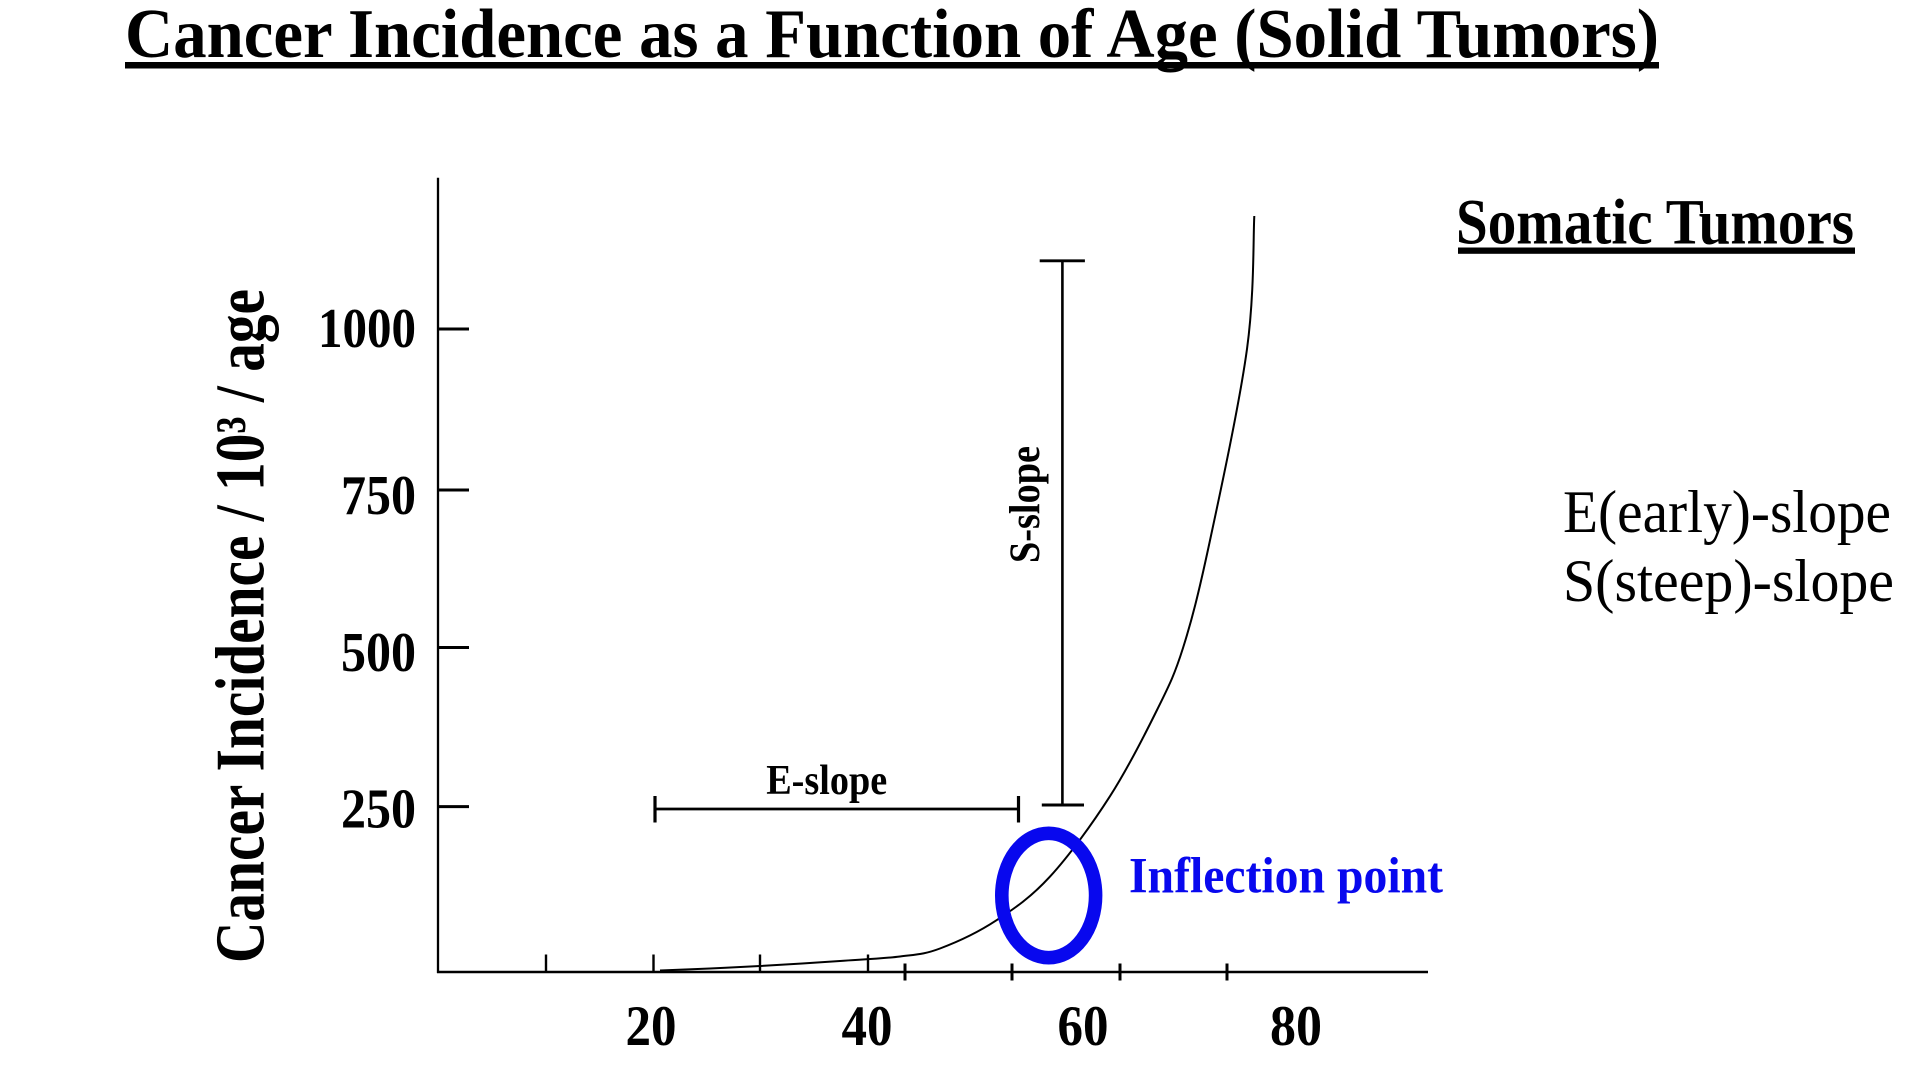 This screenshot has height=1072, width=1925. What do you see at coordinates (1655, 223) in the screenshot?
I see `svg-text: Somatic Tumors` at bounding box center [1655, 223].